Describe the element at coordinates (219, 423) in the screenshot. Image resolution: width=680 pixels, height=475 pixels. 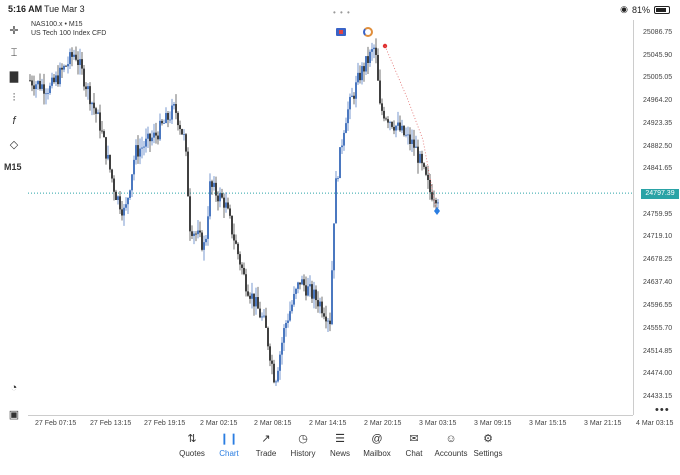
I see `time-tick-label: 2 Mar 02:15` at that location.